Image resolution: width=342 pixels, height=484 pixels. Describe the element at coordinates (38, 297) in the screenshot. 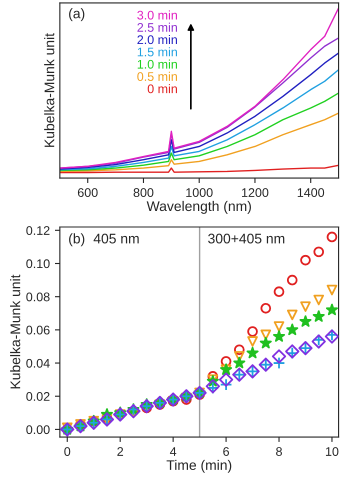

I see `y-tick-label: 0.08` at that location.